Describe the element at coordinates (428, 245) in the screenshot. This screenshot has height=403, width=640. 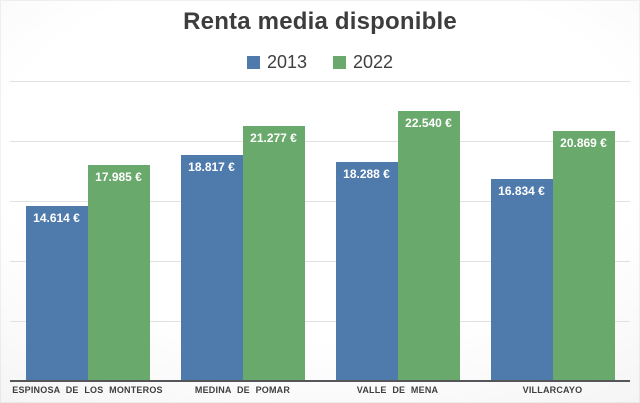
I see `2022-bar: 22.540 €` at that location.